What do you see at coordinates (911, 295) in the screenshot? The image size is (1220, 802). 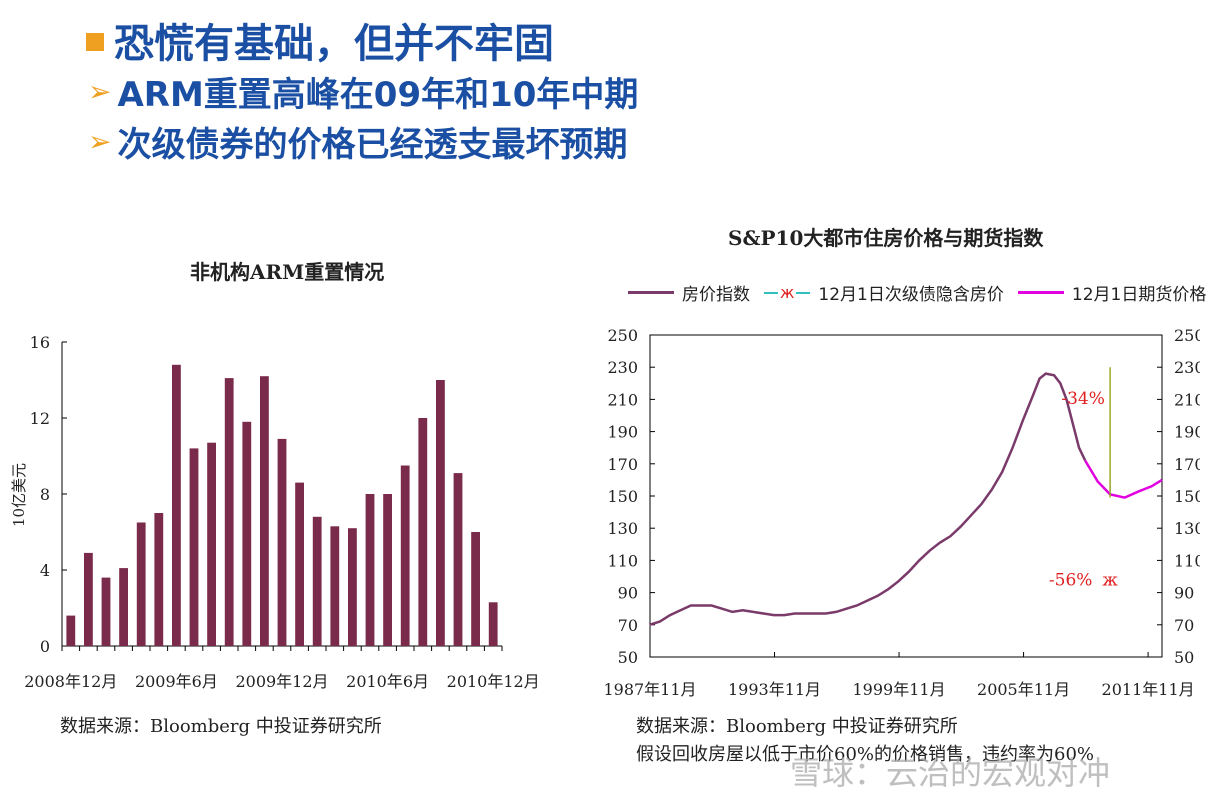 I see `legend-label: 12月1日次级债隐含房价` at bounding box center [911, 295].